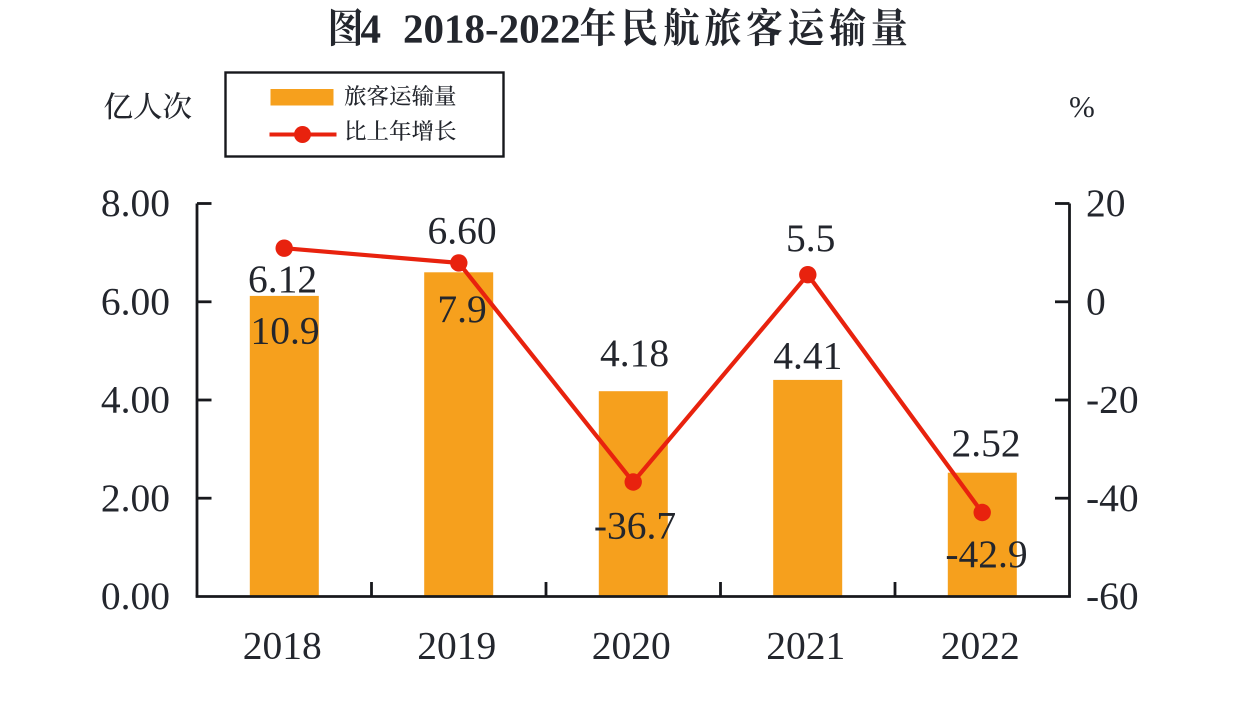  What do you see at coordinates (980, 646) in the screenshot?
I see `svg-text: 2022` at bounding box center [980, 646].